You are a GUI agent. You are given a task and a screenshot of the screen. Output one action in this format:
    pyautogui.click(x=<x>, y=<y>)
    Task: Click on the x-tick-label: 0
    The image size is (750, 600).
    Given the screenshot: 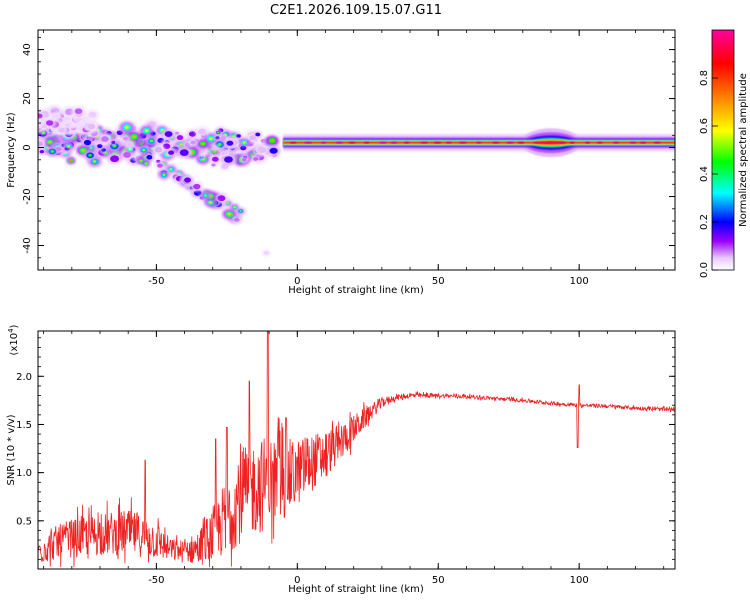 What is the action you would take?
    pyautogui.click(x=297, y=580)
    